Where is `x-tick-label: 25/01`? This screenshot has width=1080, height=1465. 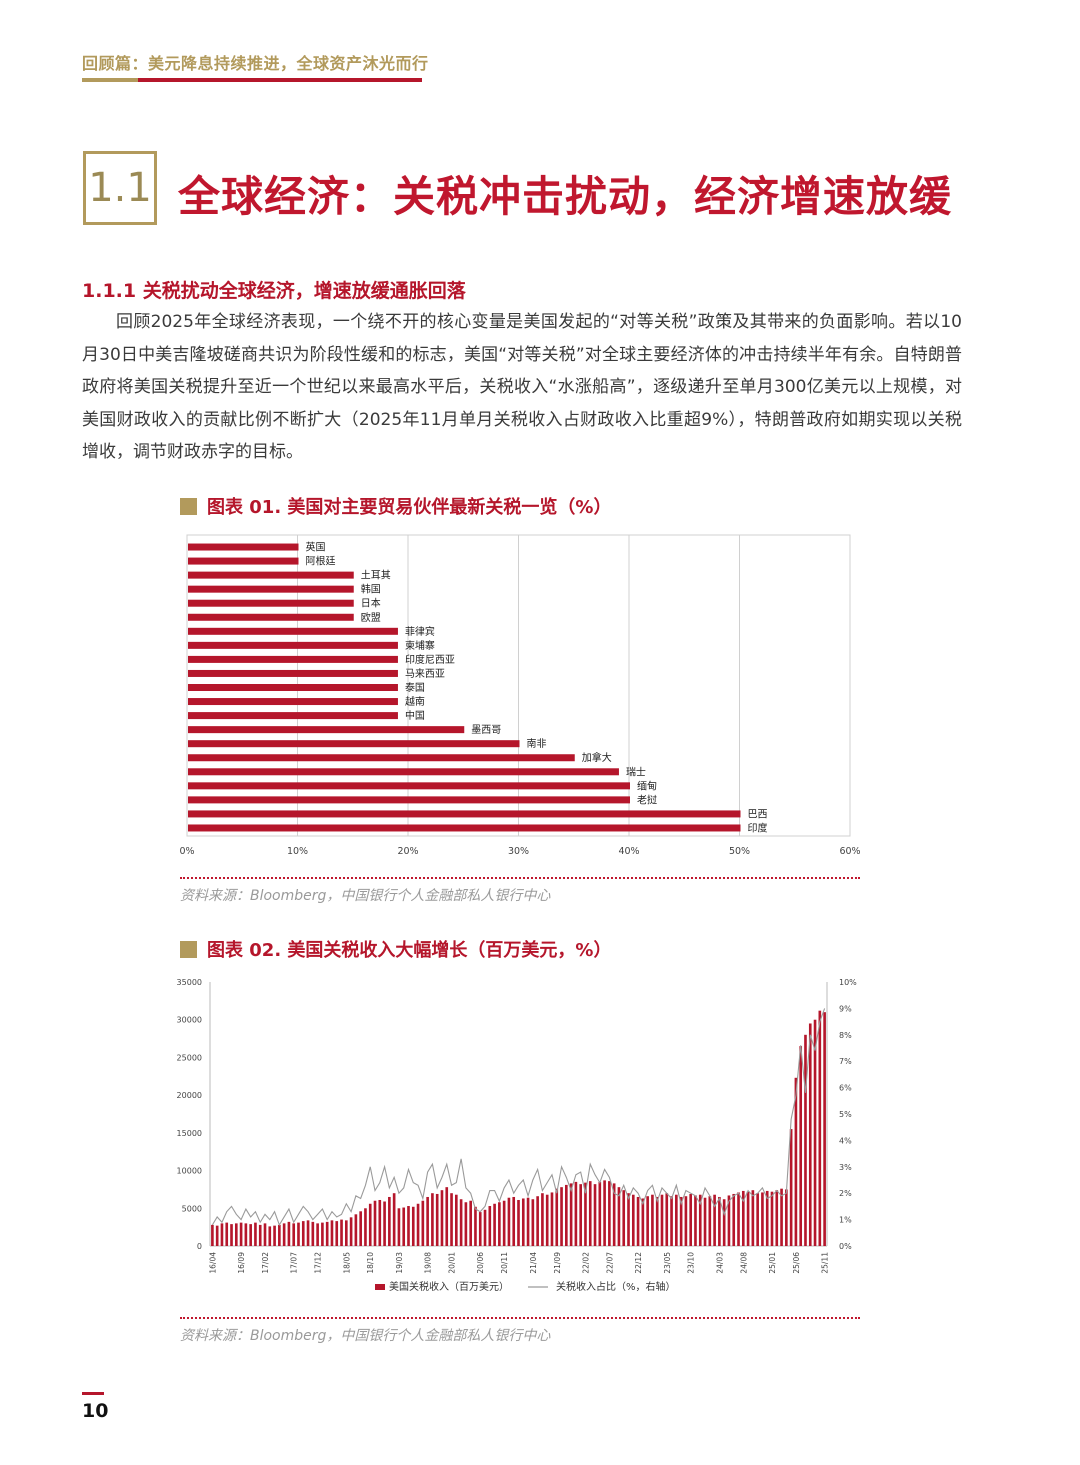
x-tick-label: 25/01 is located at coordinates (772, 1263).